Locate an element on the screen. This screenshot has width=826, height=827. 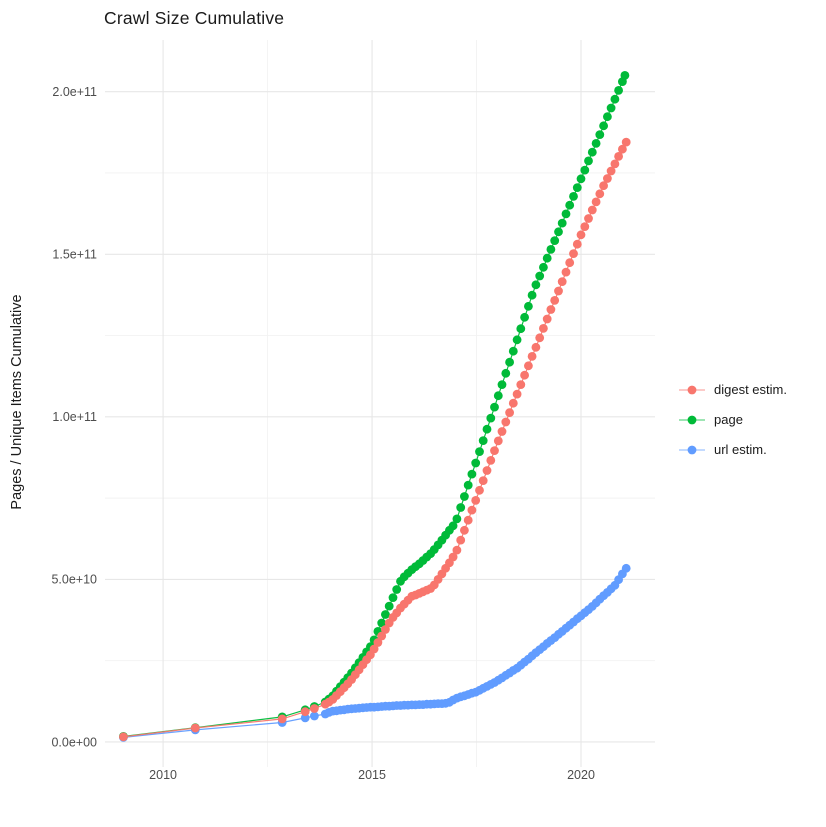
y-tick-label: 1.0e+11 is located at coordinates (74, 417).